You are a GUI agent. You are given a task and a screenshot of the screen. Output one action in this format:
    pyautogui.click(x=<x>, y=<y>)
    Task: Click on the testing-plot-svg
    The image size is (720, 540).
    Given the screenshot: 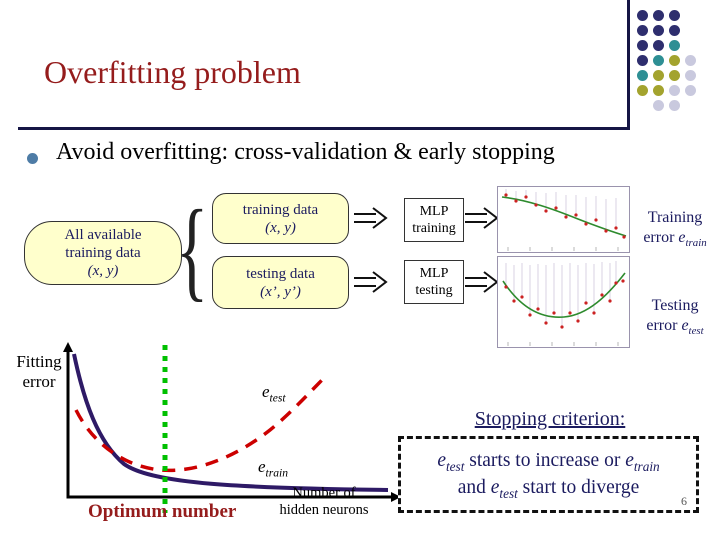 What is the action you would take?
    pyautogui.click(x=564, y=303)
    